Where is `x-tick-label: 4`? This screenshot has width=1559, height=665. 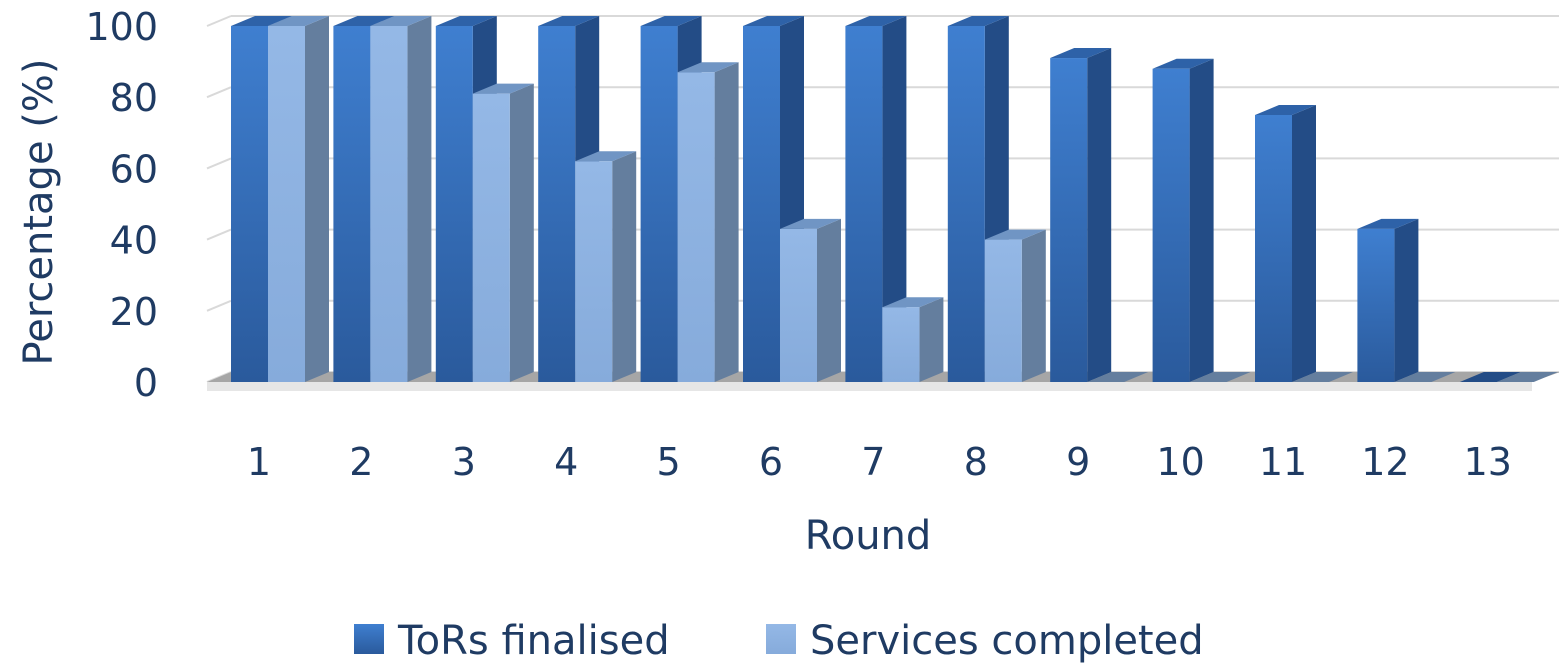
x-tick-label: 4 is located at coordinates (566, 462).